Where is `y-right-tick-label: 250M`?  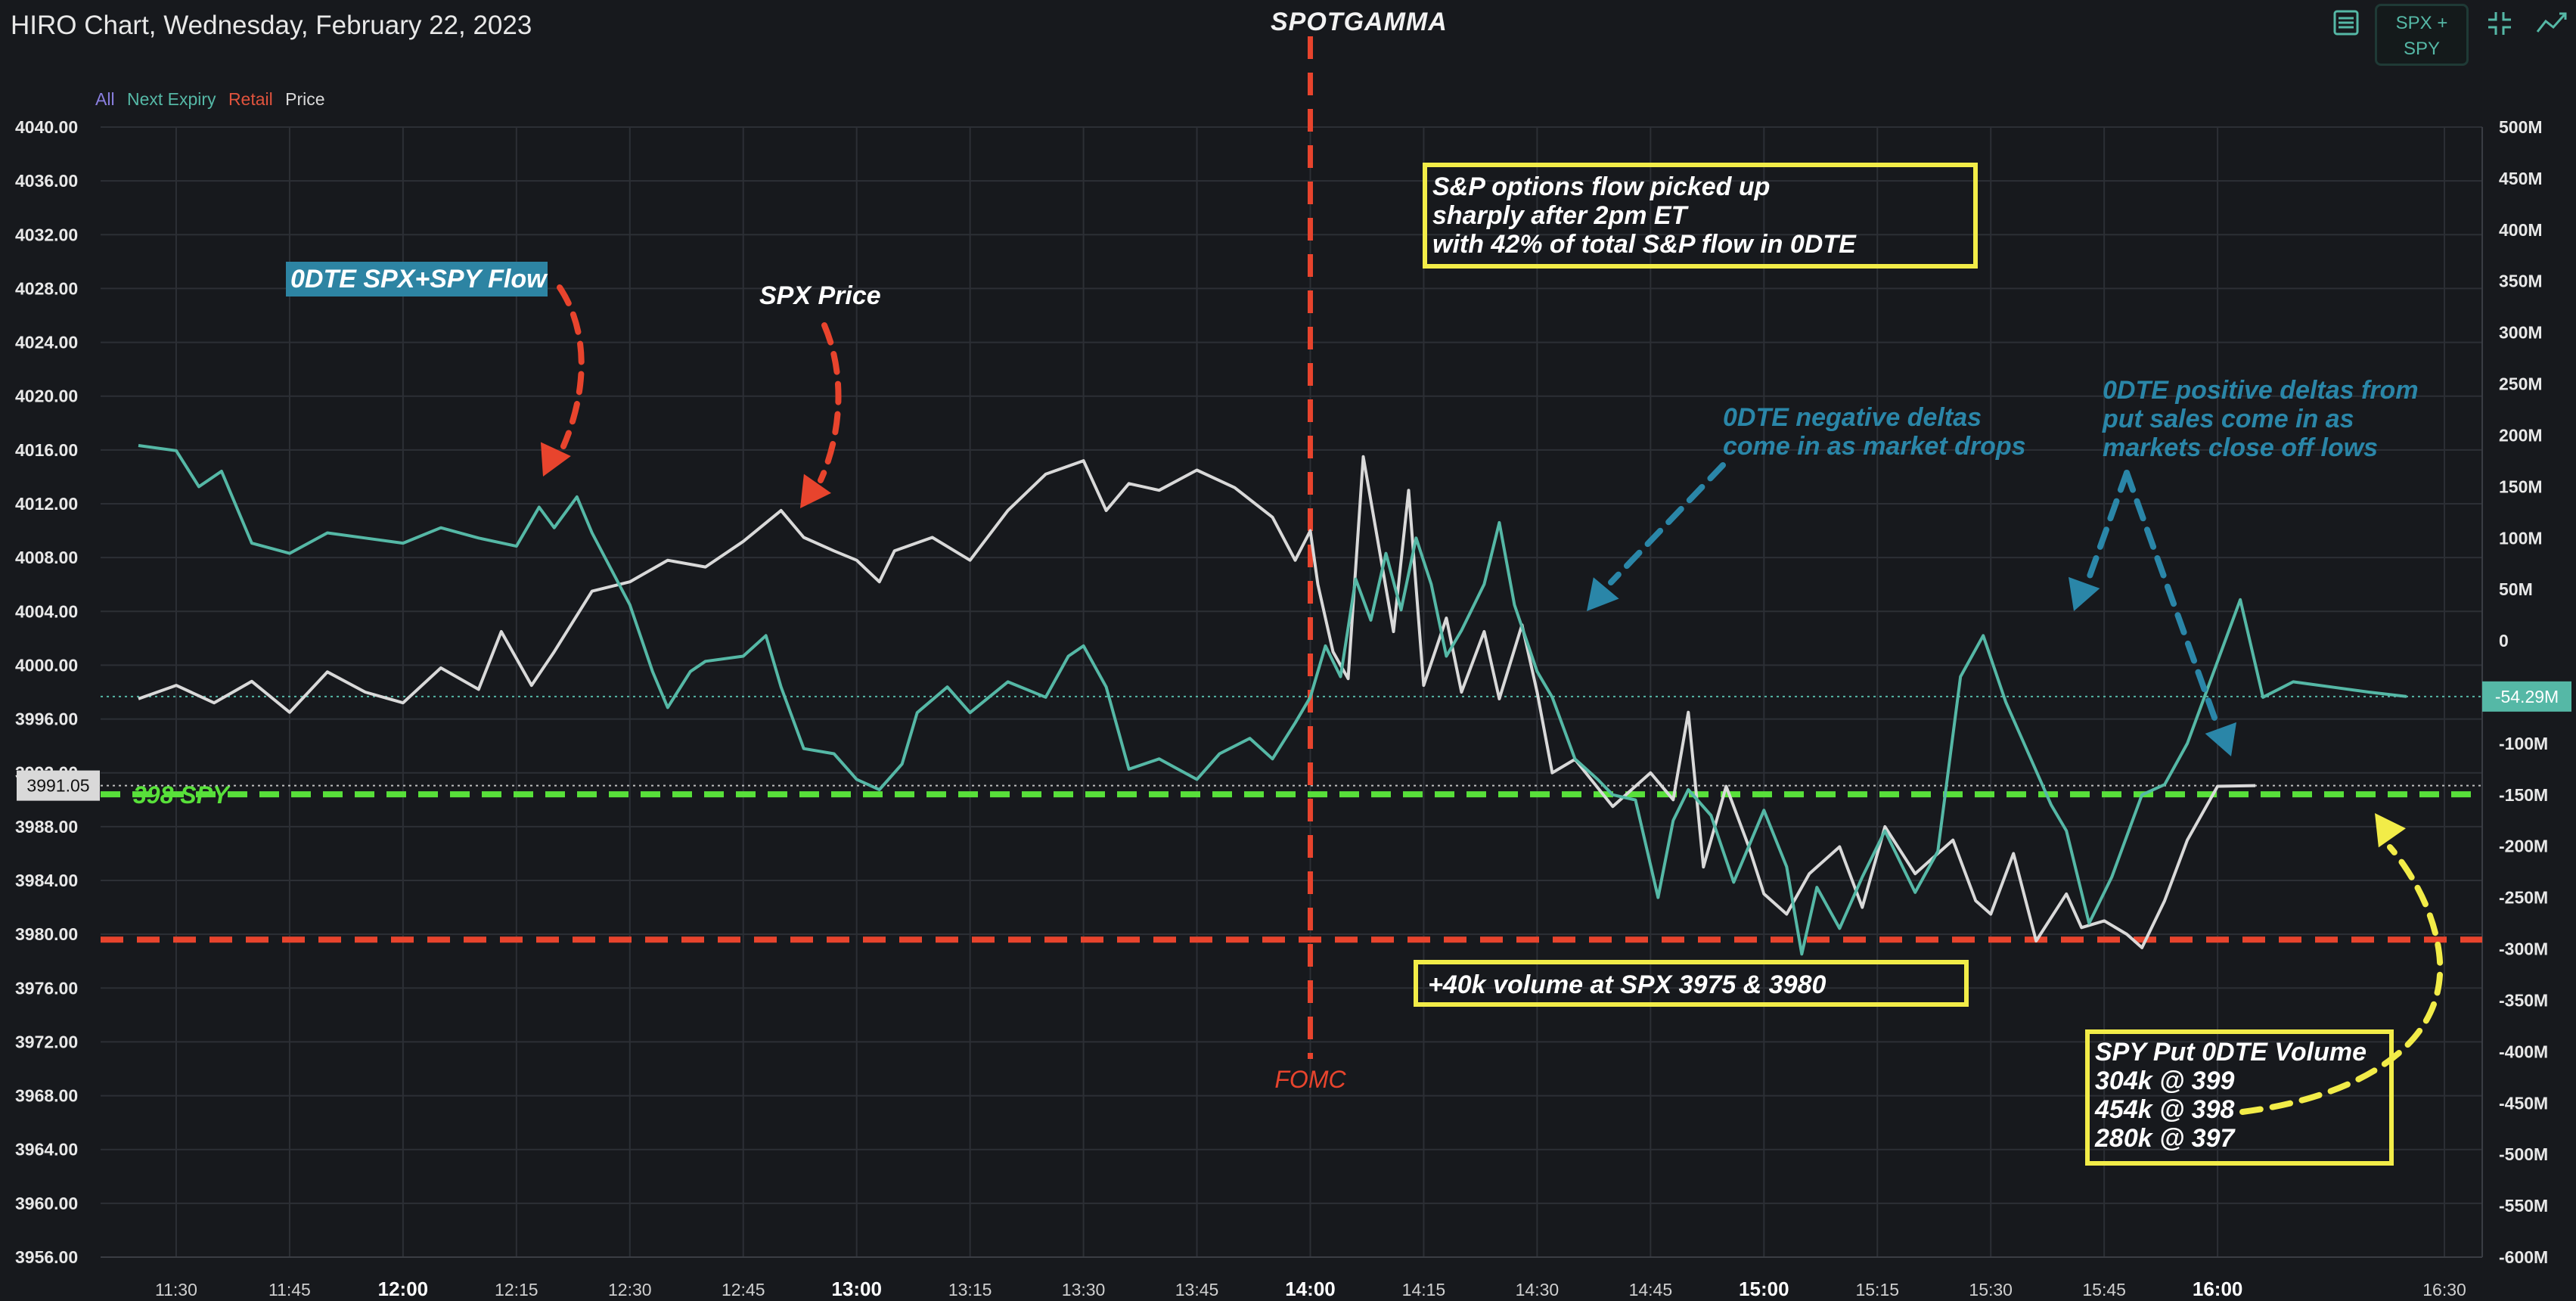 y-right-tick-label: 250M is located at coordinates (2521, 384).